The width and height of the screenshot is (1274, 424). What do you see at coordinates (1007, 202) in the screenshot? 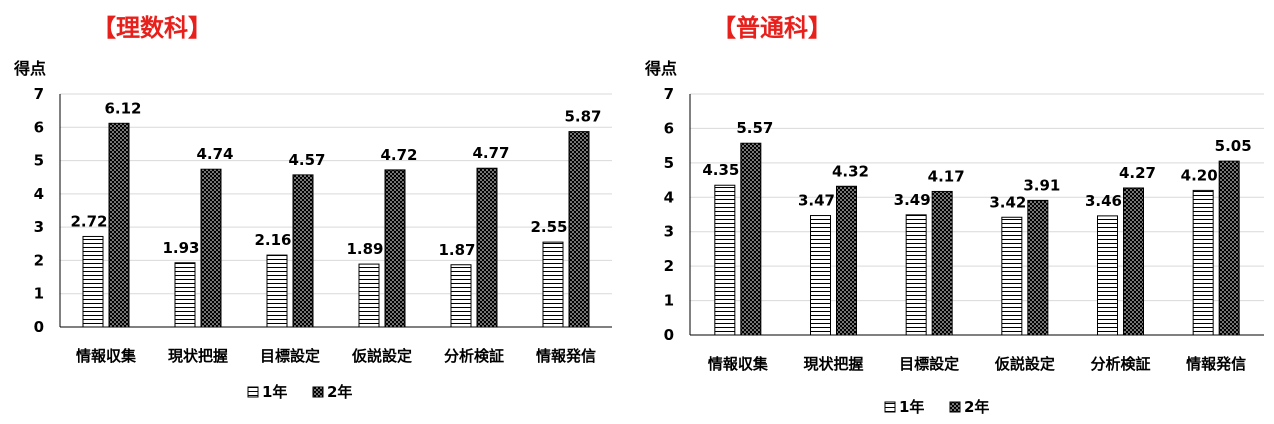
I see `data-label: 3.42` at bounding box center [1007, 202].